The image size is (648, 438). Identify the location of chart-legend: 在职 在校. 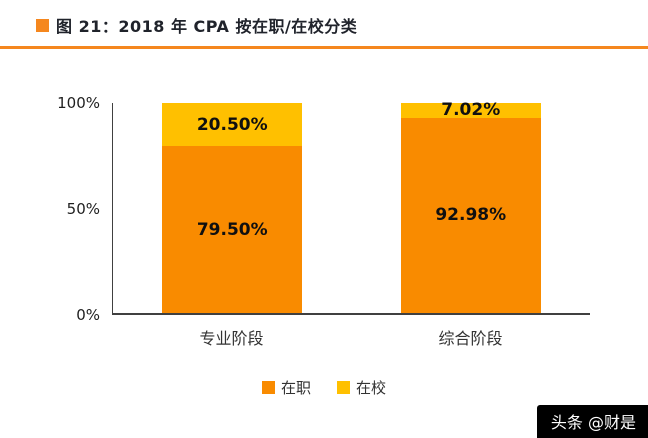
(324, 387).